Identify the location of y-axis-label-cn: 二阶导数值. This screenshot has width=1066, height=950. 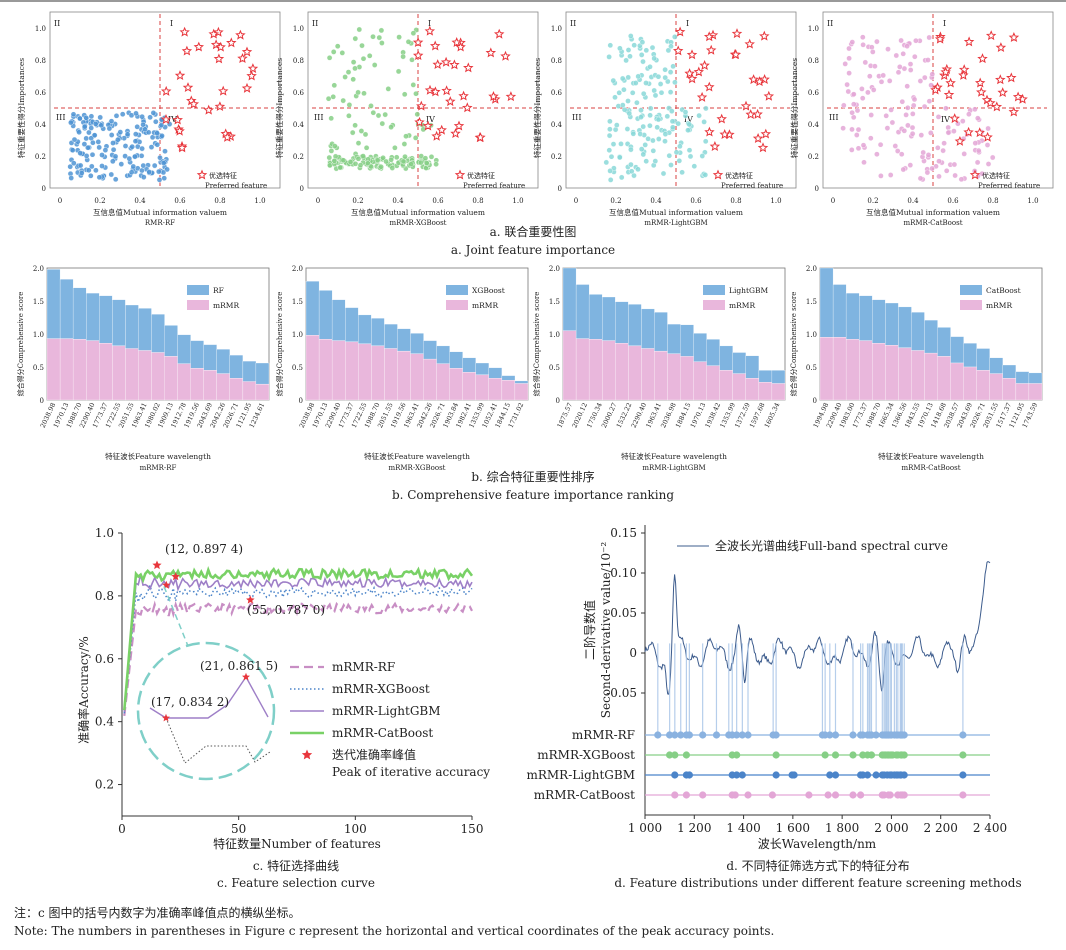
(589, 630).